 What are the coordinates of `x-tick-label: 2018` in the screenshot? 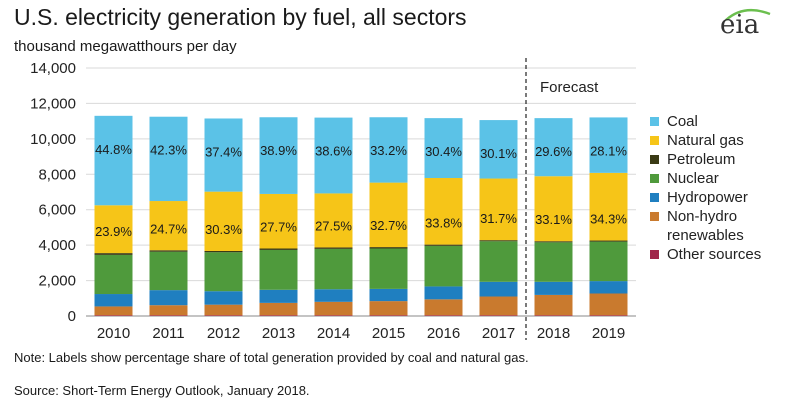 It's located at (553, 333).